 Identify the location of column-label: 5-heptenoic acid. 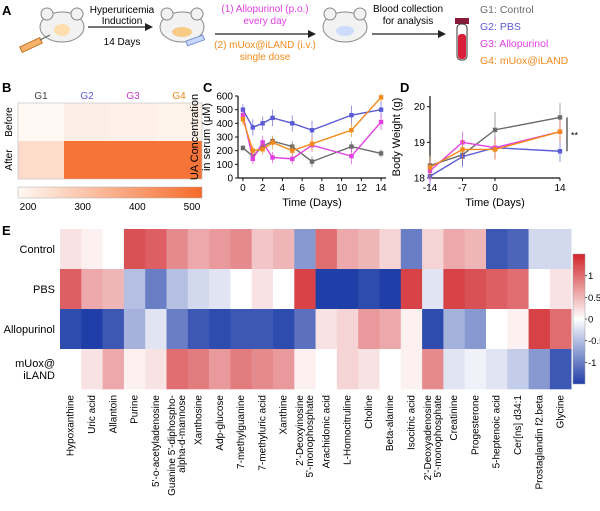
(497, 431).